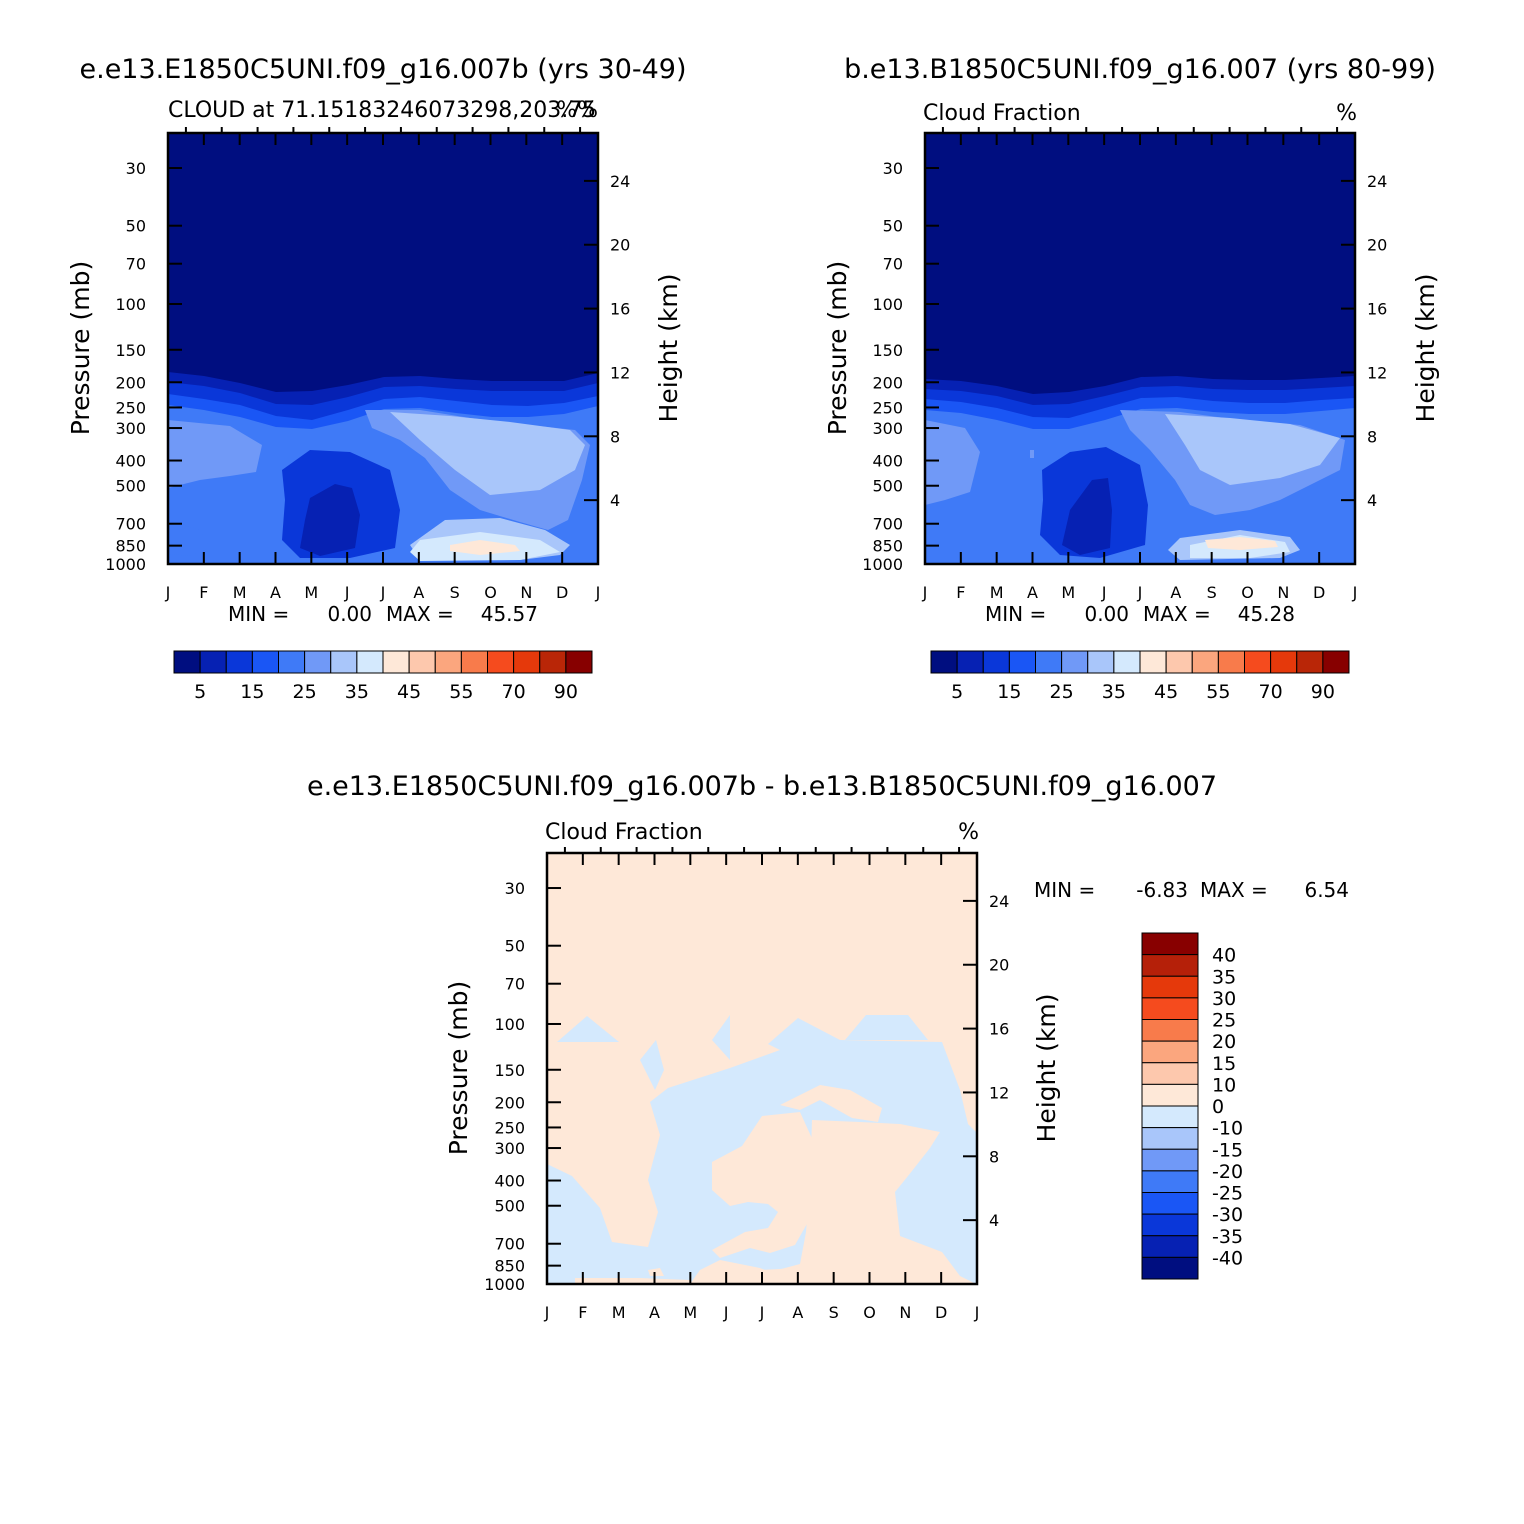 The width and height of the screenshot is (1524, 1524). Describe the element at coordinates (1227, 1215) in the screenshot. I see `colorbar-label: -30` at that location.